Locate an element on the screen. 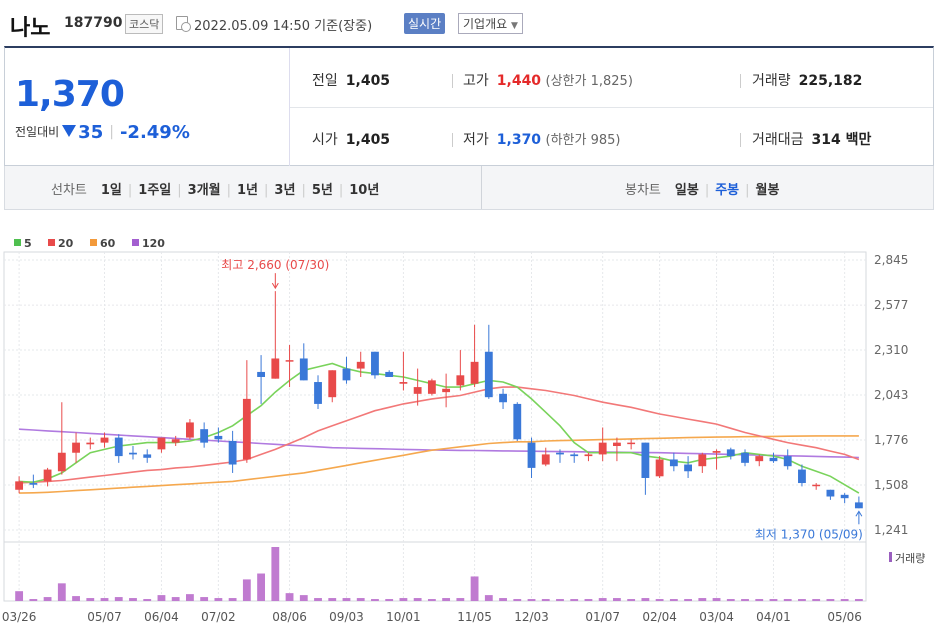 This screenshot has height=635, width=936. line-period-3: 1년 is located at coordinates (248, 190).